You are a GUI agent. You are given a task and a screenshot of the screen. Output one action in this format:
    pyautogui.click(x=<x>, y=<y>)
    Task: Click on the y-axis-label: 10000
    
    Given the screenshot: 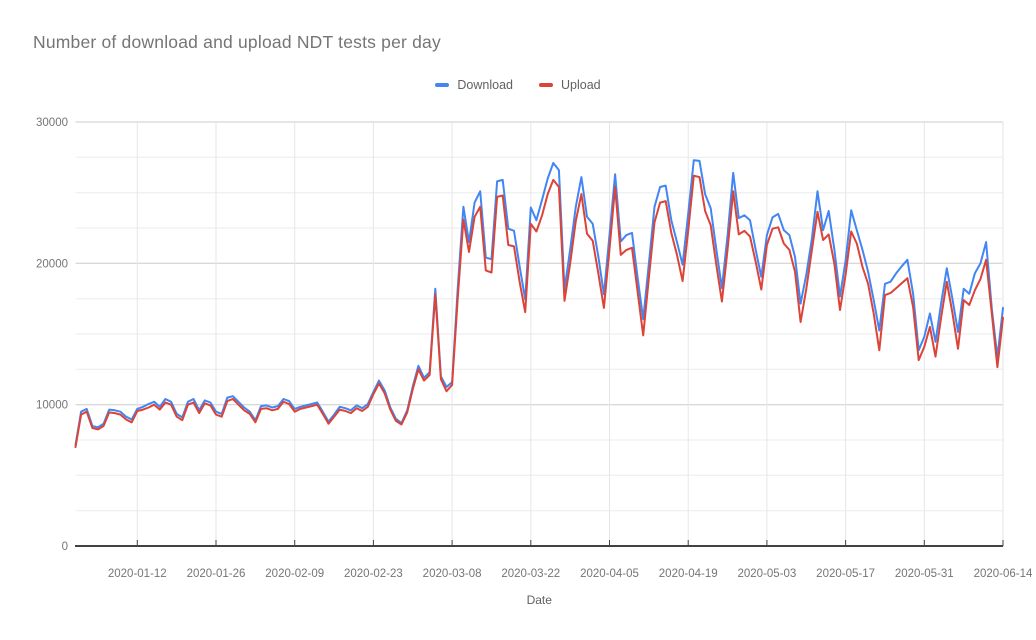 What is the action you would take?
    pyautogui.click(x=52, y=406)
    